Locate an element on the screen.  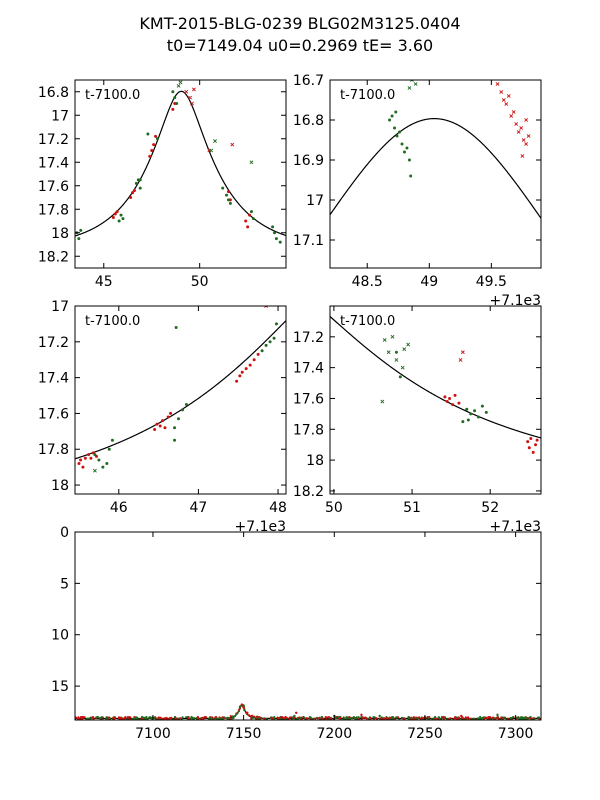
y-tick-label: 16.9 is located at coordinates (308, 161).